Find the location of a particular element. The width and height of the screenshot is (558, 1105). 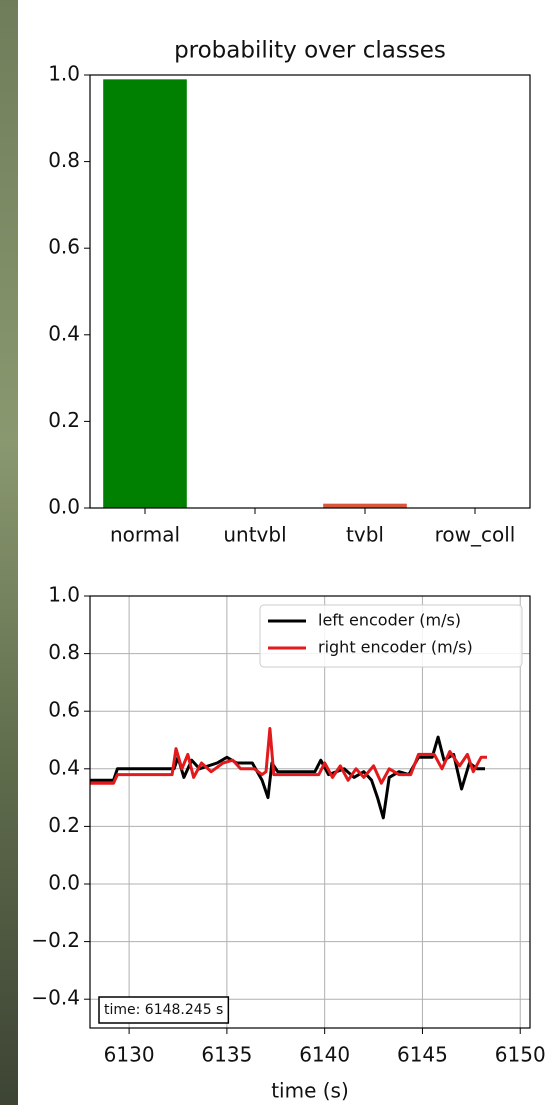

background-strip is located at coordinates (9, 552).